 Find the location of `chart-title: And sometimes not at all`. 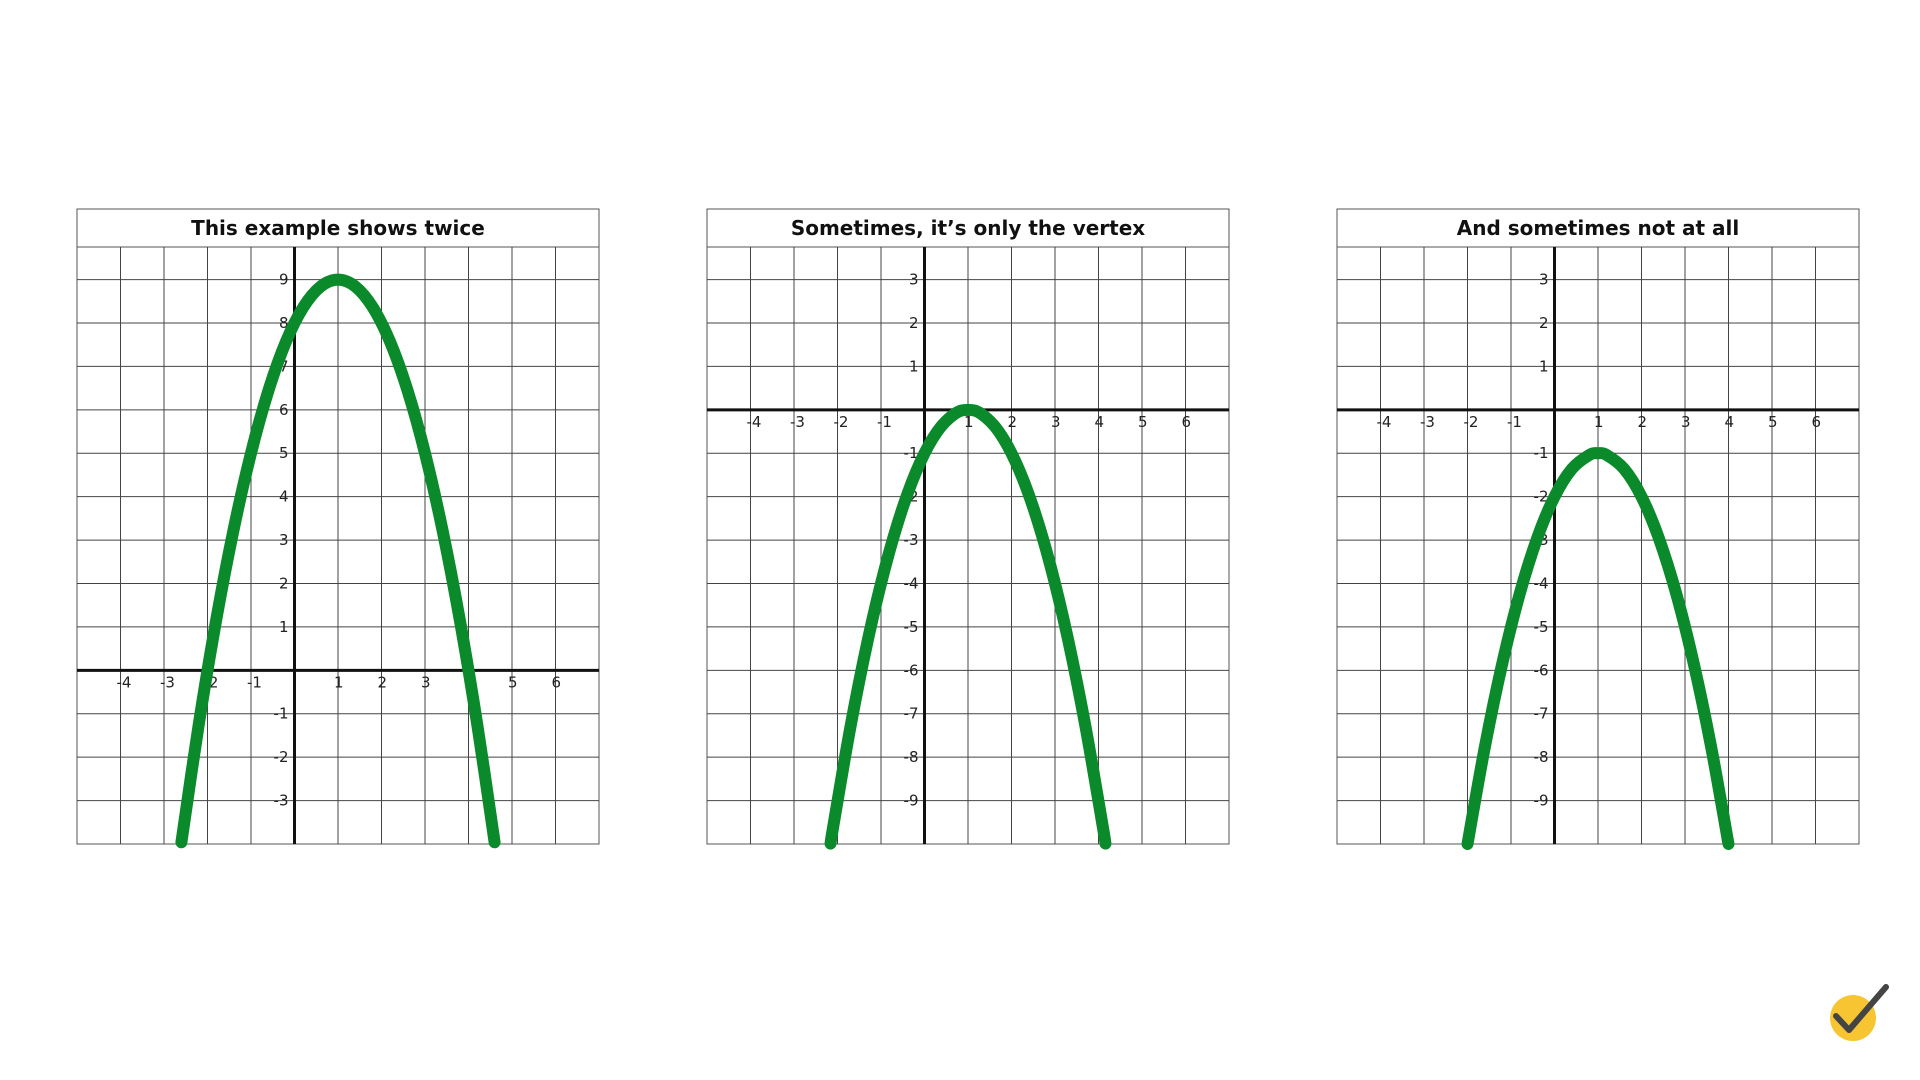

chart-title: And sometimes not at all is located at coordinates (1598, 228).